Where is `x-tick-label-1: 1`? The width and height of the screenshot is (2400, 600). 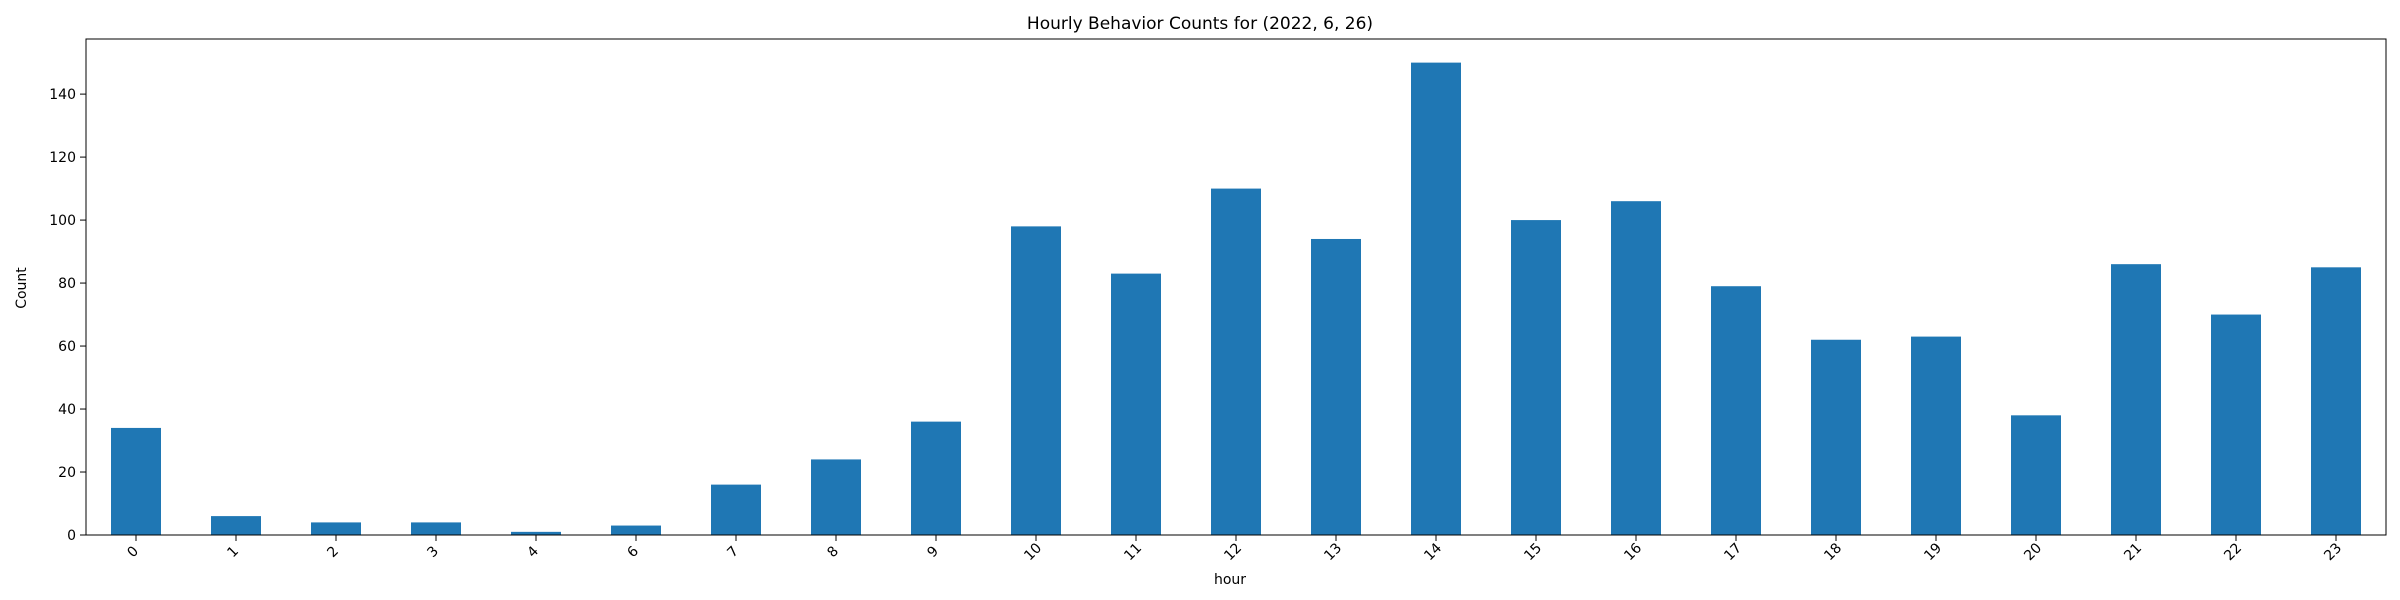 x-tick-label-1: 1 is located at coordinates (233, 552).